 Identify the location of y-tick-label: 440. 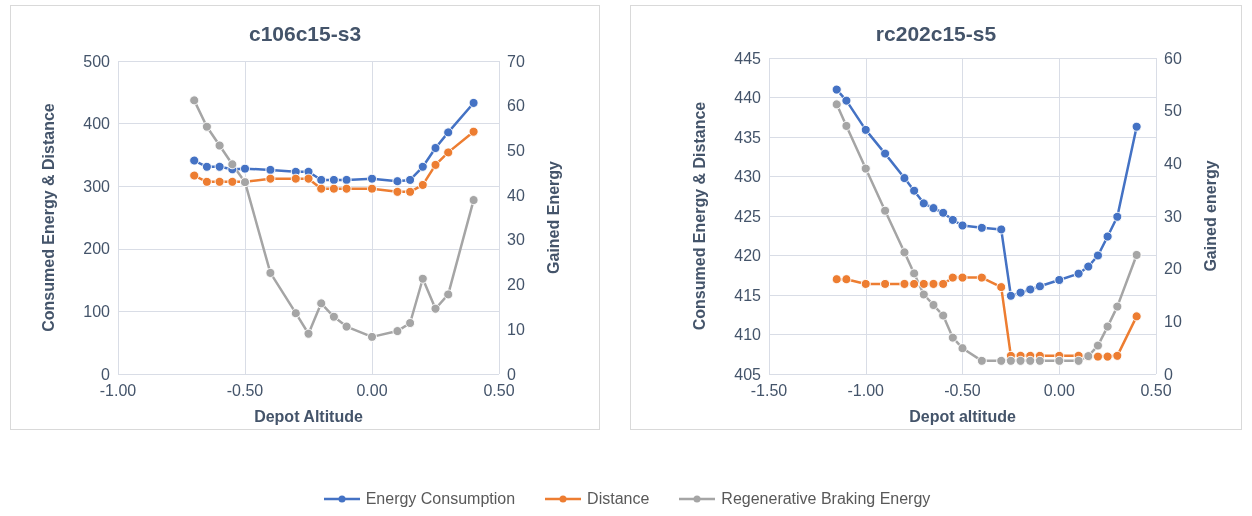
(748, 97).